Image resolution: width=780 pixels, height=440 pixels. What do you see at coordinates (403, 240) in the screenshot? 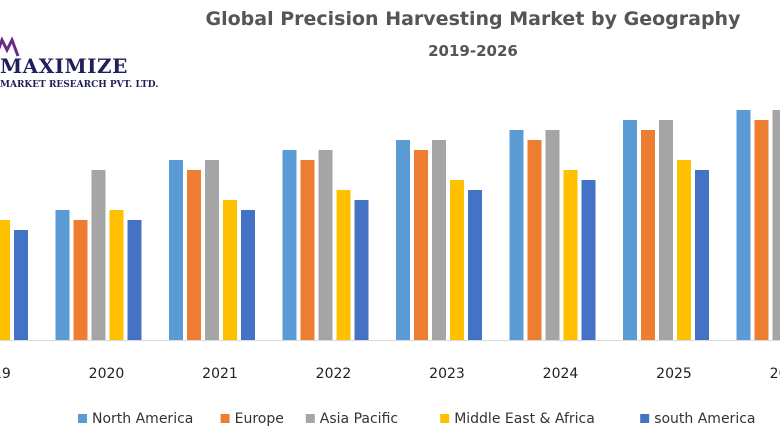
I see `bar-2023-north-america` at bounding box center [403, 240].